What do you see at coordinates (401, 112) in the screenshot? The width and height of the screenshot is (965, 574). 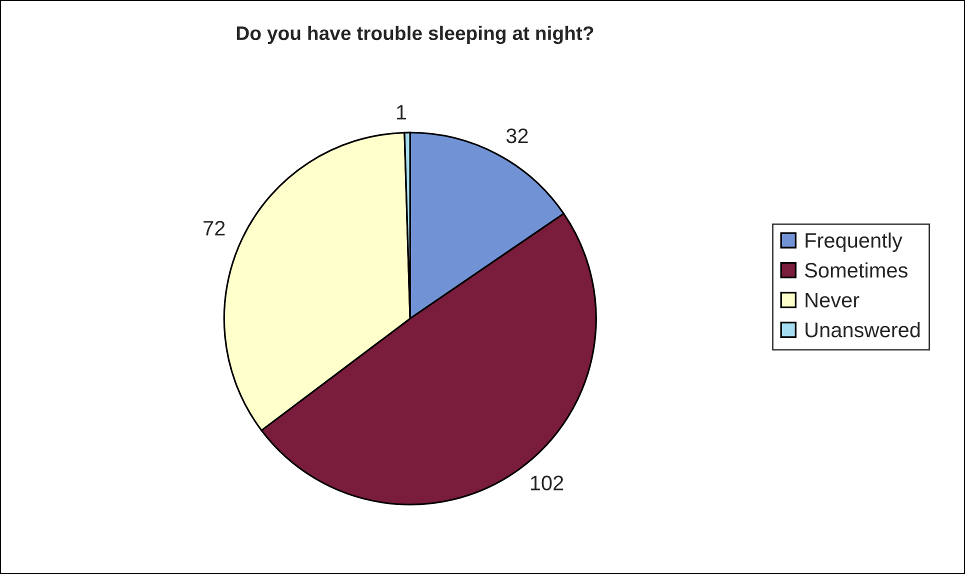 I see `data-label: 1` at bounding box center [401, 112].